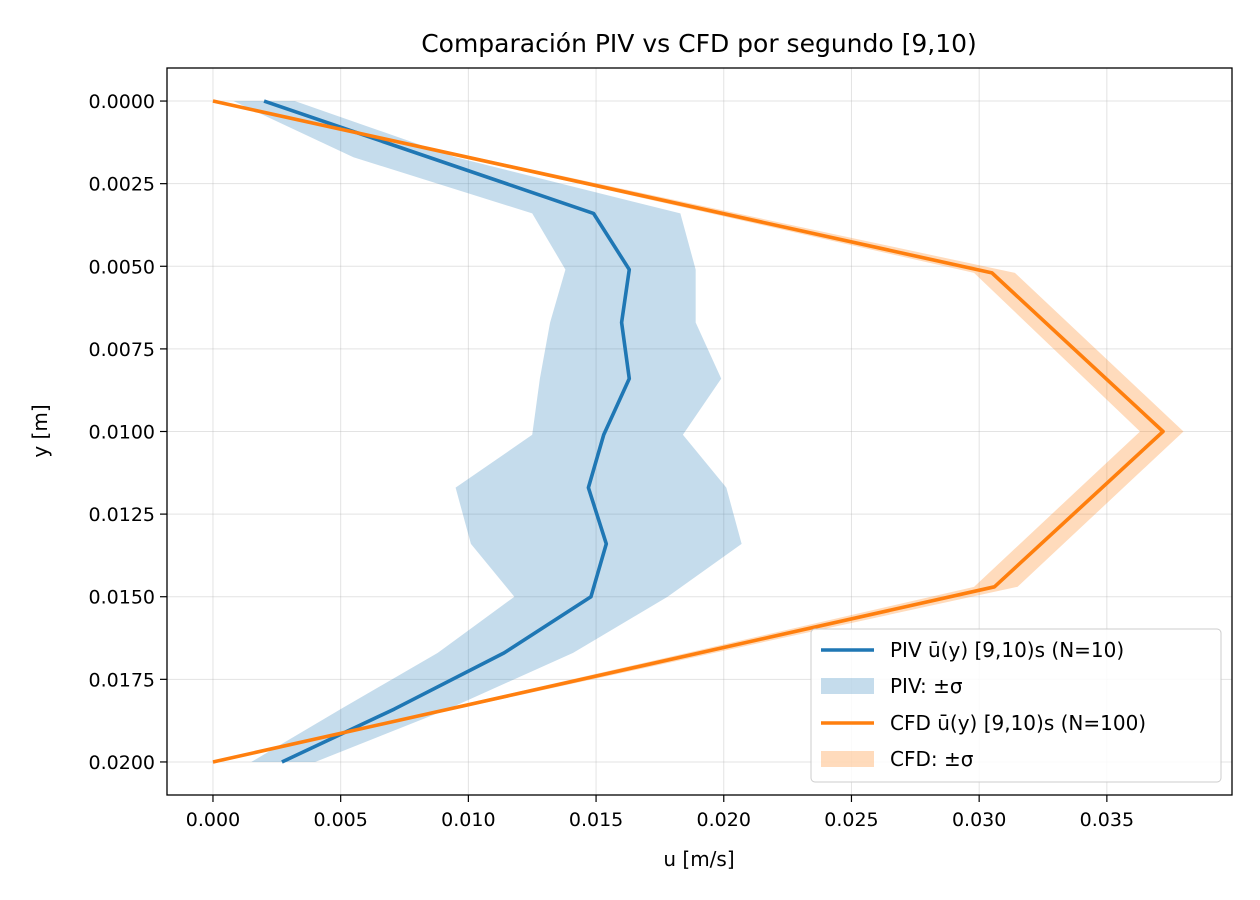  I want to click on x-tick-label: 0.020, so click(724, 820).